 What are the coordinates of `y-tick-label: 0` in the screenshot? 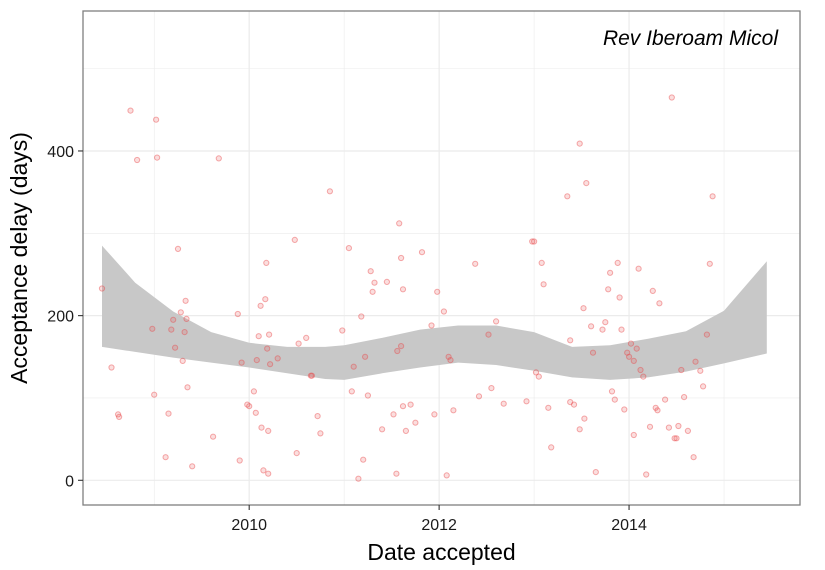 It's located at (69, 481).